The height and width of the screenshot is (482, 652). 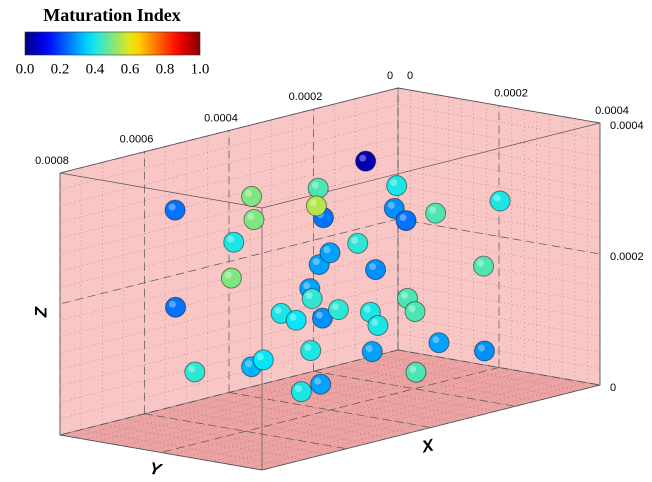 What do you see at coordinates (60, 69) in the screenshot?
I see `colorbar-tick-label: 0.2` at bounding box center [60, 69].